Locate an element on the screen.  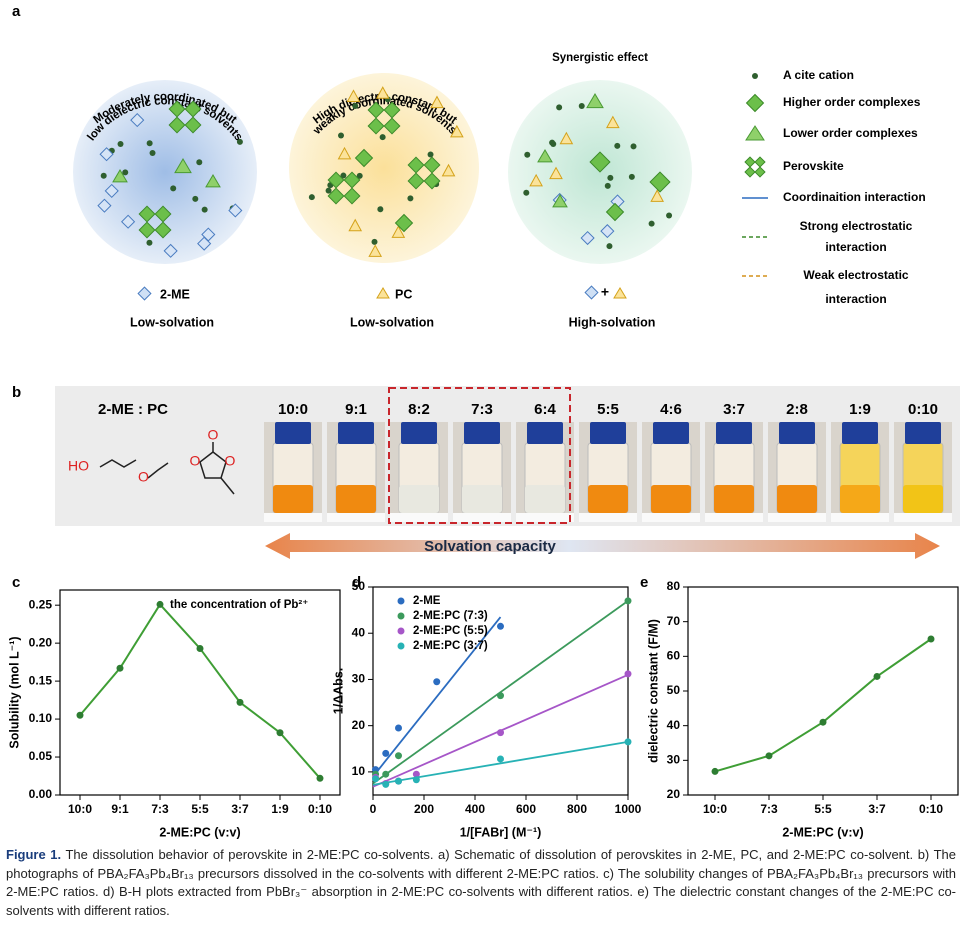
solvation-label: Low-solvation is located at coordinates (392, 322).